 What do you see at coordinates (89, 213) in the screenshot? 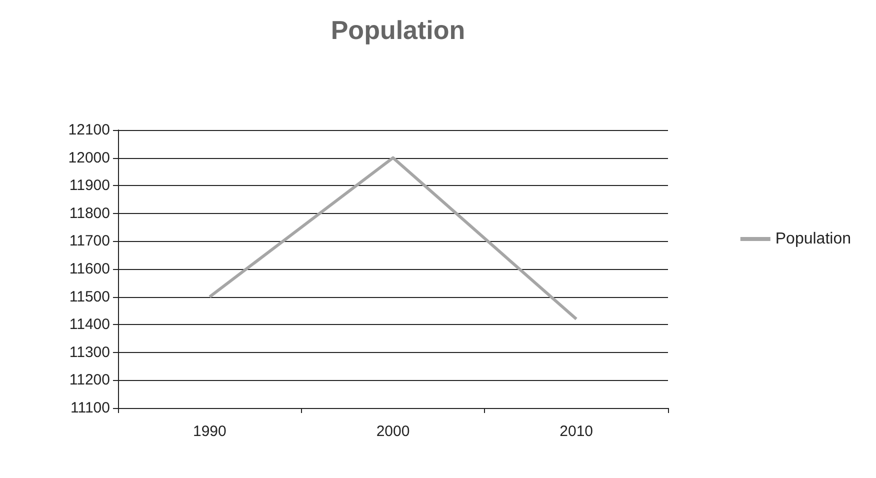
I see `y-tick-label: 11800` at bounding box center [89, 213].